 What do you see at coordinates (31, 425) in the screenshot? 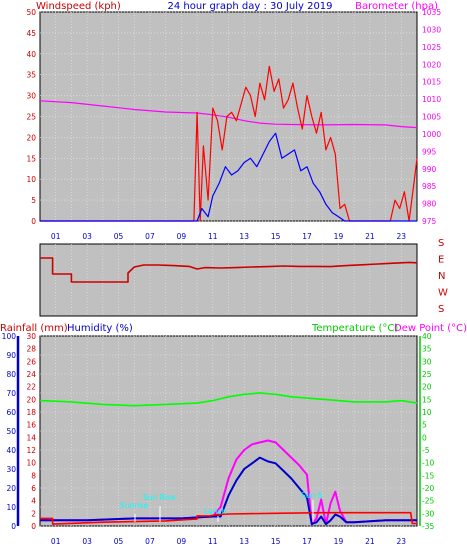
I see `rain-tick-label: 16` at bounding box center [31, 425].